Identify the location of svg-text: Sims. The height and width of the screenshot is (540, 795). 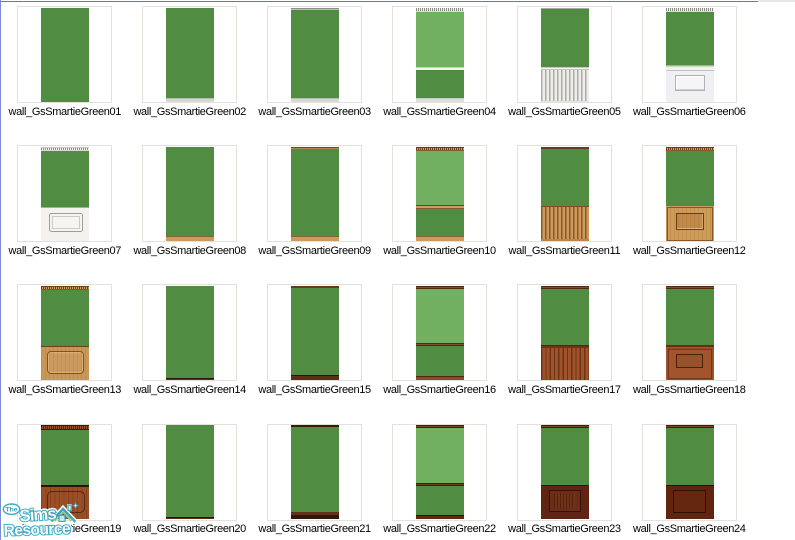
(38, 515).